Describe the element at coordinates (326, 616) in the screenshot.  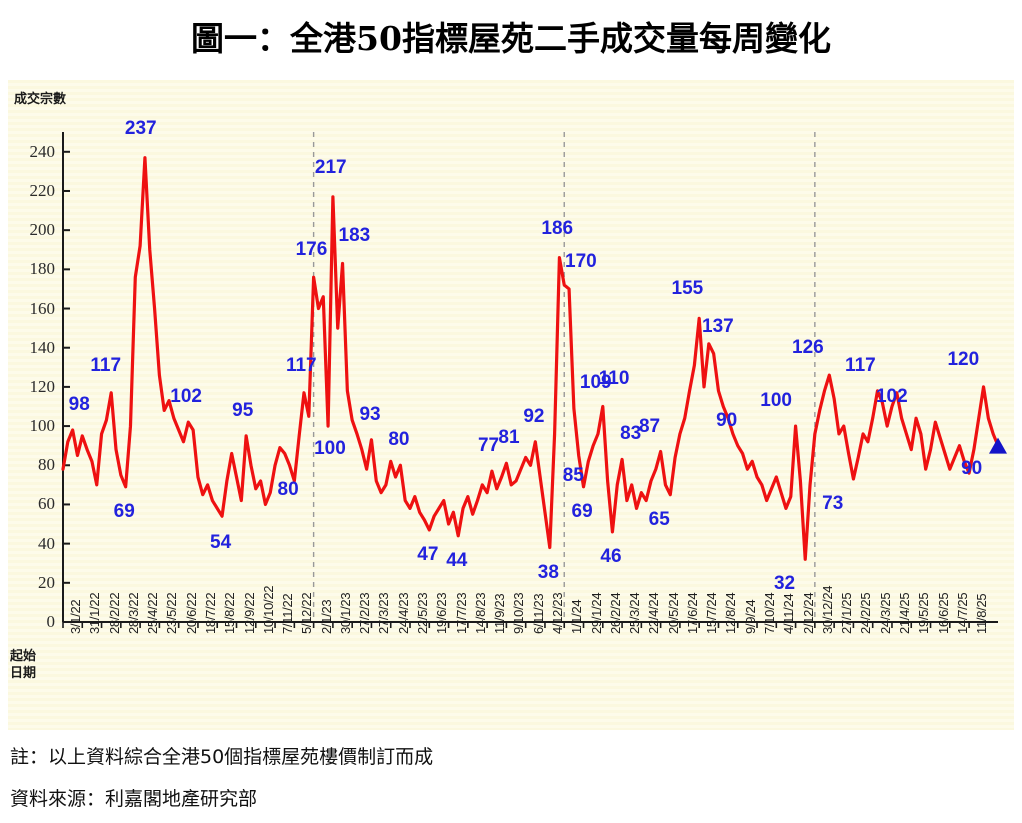
I see `x-tick-label: 2/1/23` at that location.